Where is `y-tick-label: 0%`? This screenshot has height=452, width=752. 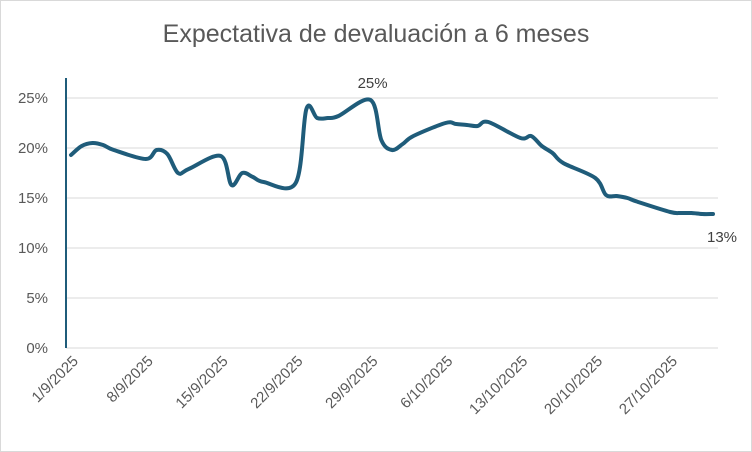
y-tick-label: 0% is located at coordinates (37, 348).